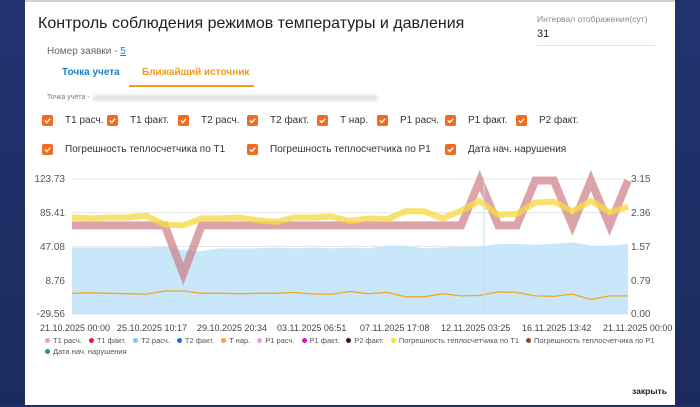 The image size is (700, 407). I want to click on x-tick: 21.11.2025 00:00, so click(638, 328).